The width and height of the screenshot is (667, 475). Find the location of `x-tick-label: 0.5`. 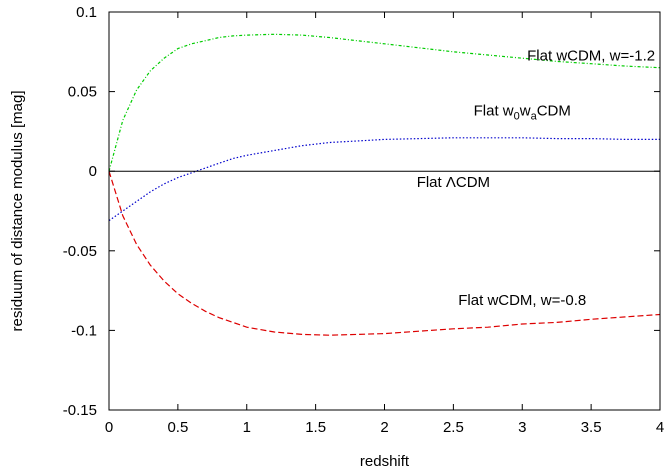

x-tick-label: 0.5 is located at coordinates (177, 427).